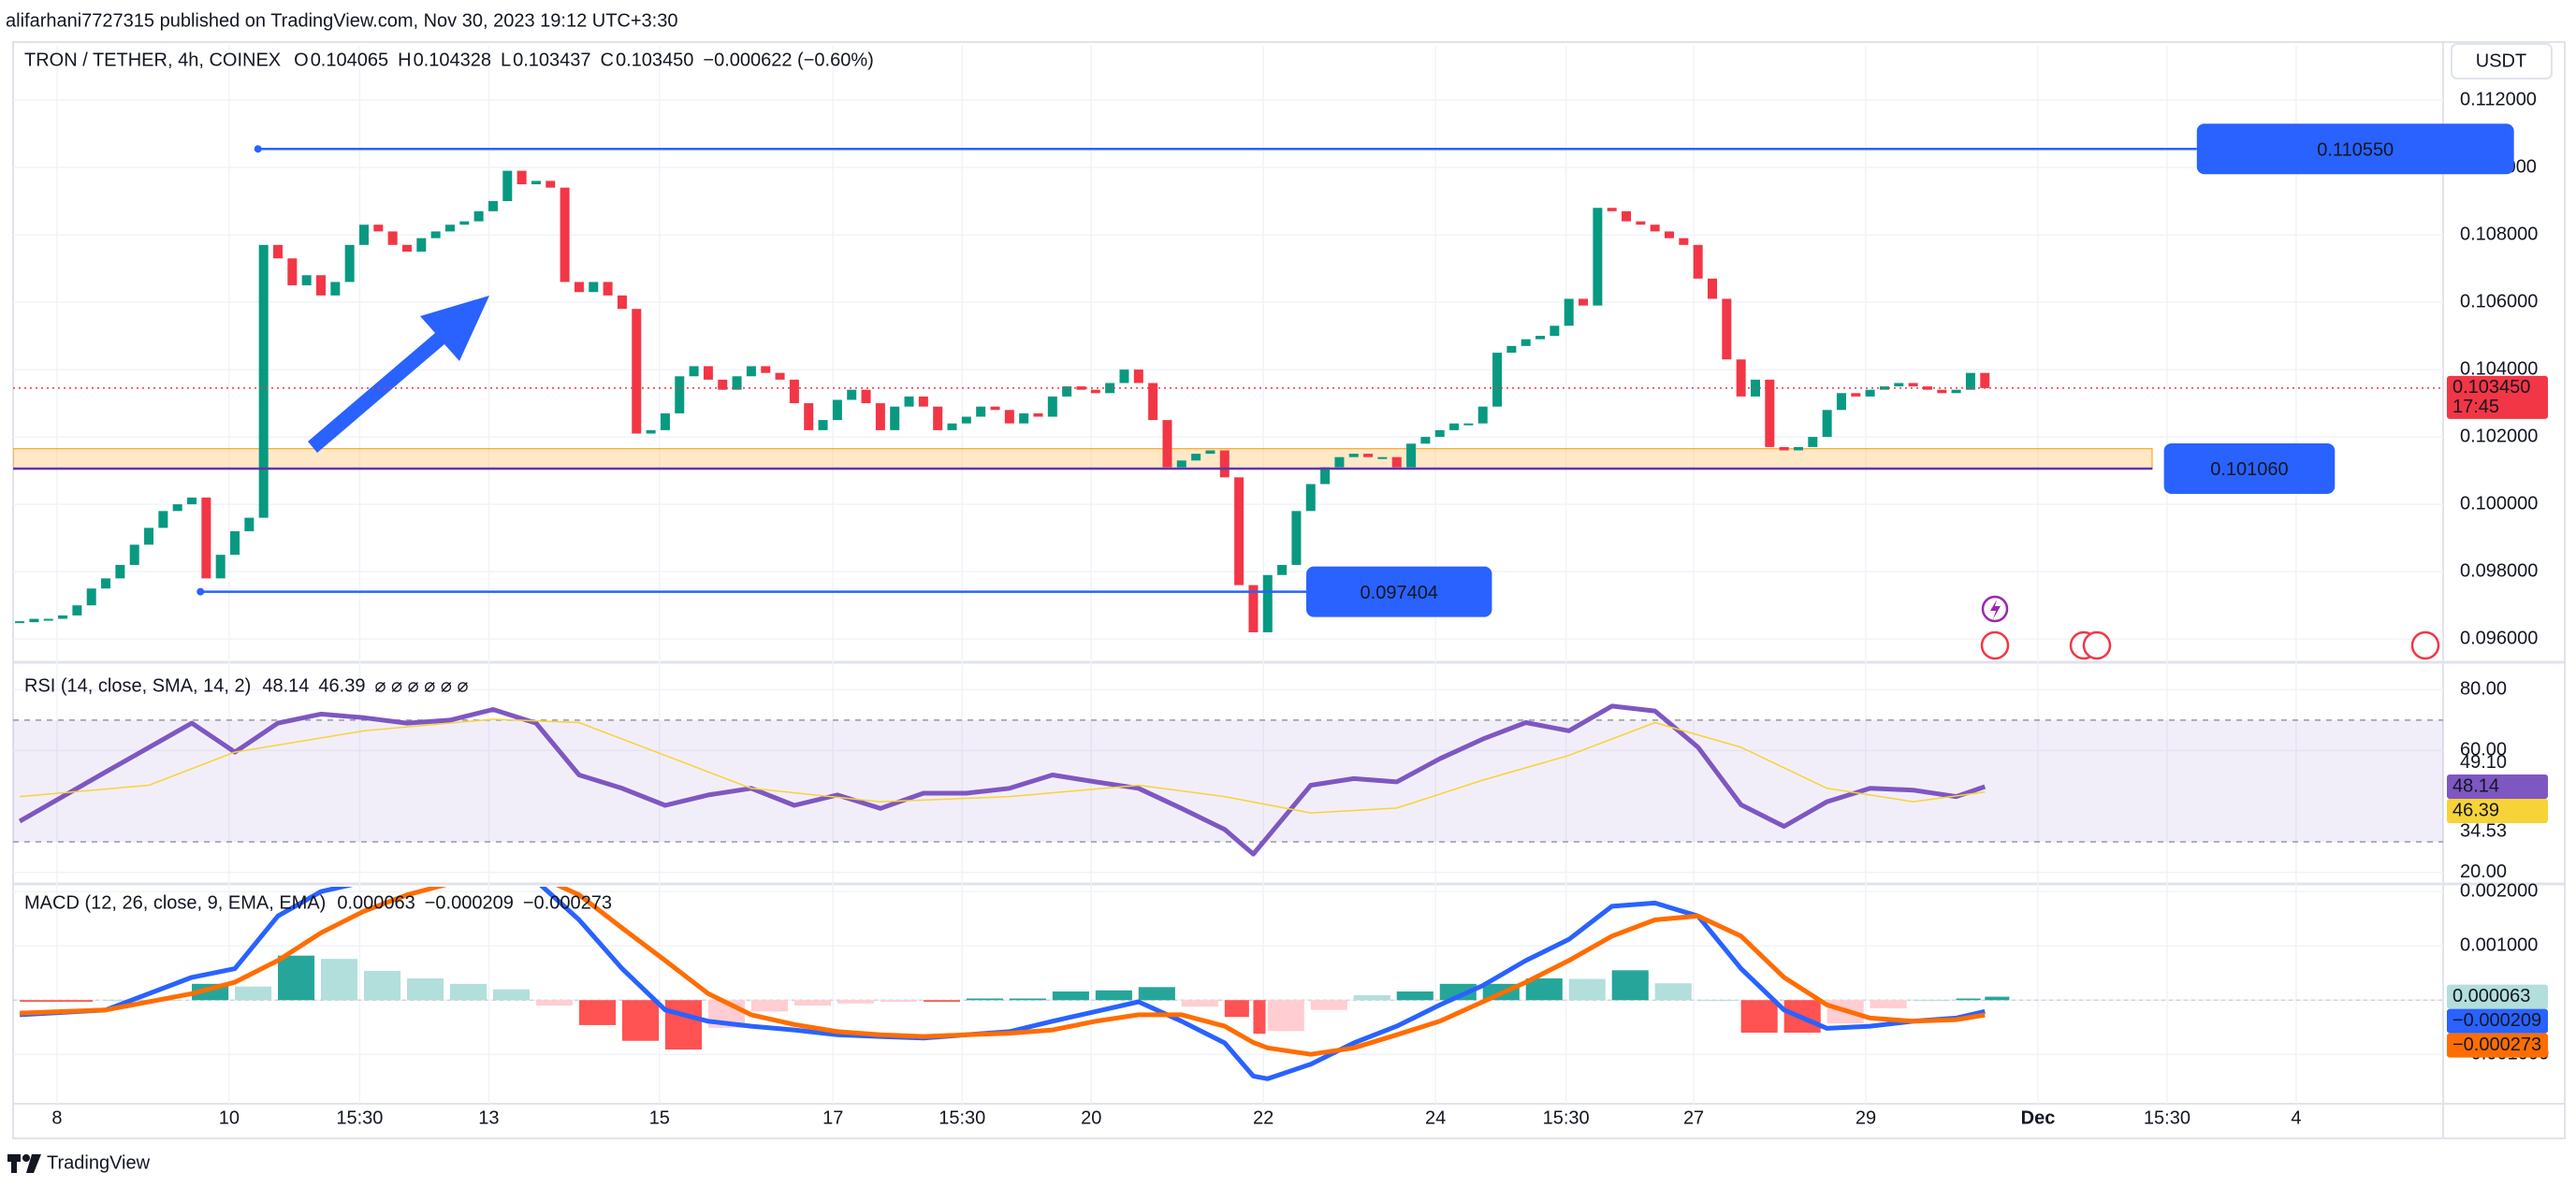 This screenshot has width=2576, height=1187. Describe the element at coordinates (376, 902) in the screenshot. I see `indicator-value: 0.000063` at that location.